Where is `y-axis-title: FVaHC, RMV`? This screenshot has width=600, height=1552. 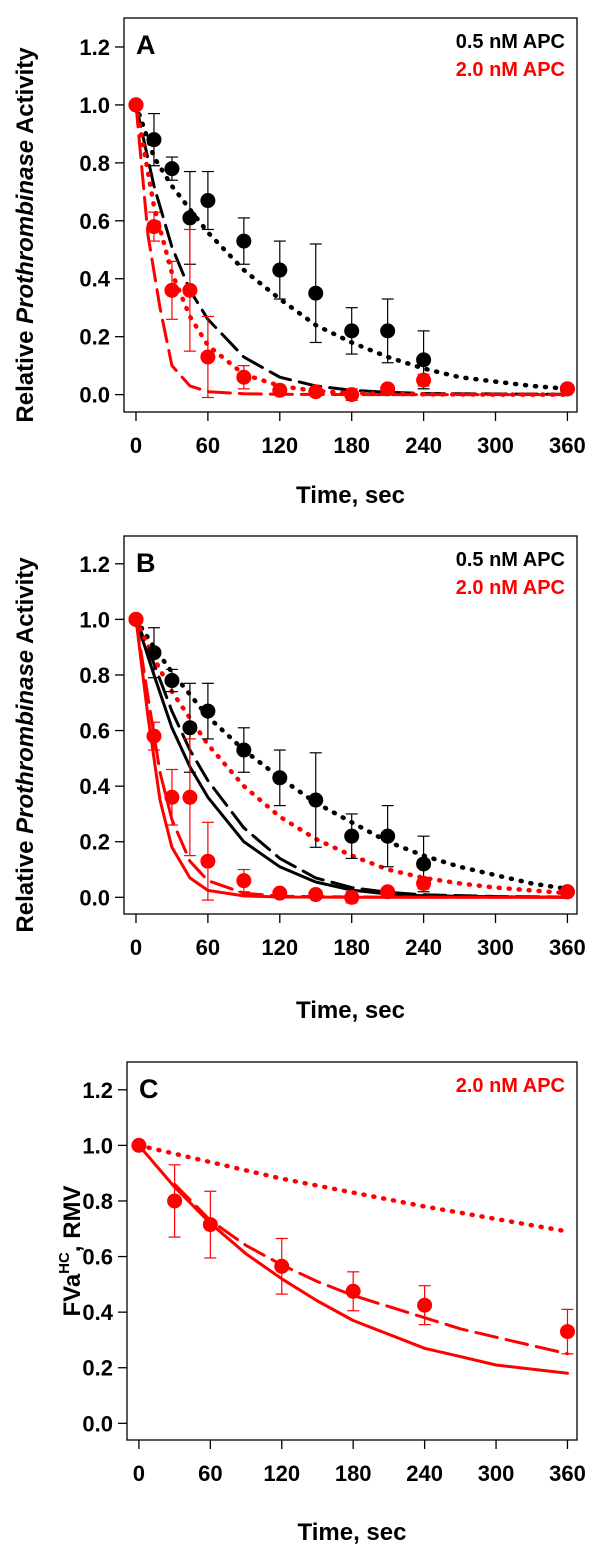 y-axis-title: FVaHC, RMV is located at coordinates (71, 1250).